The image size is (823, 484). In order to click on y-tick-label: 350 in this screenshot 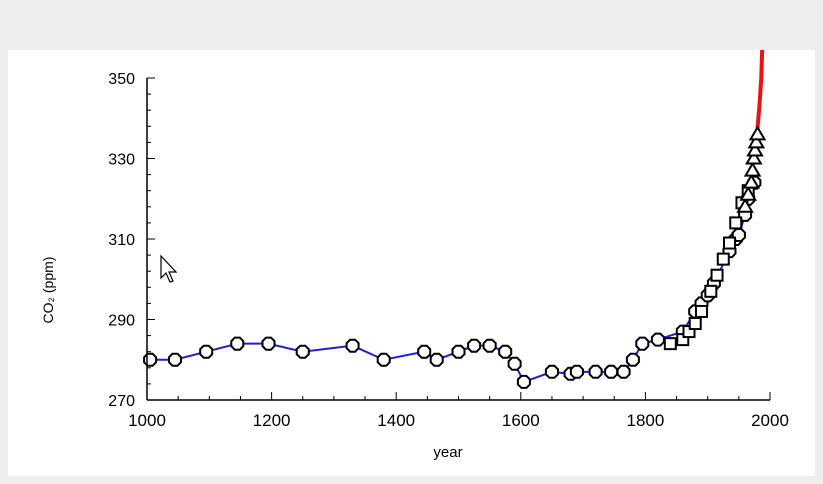, I will do `click(121, 79)`.